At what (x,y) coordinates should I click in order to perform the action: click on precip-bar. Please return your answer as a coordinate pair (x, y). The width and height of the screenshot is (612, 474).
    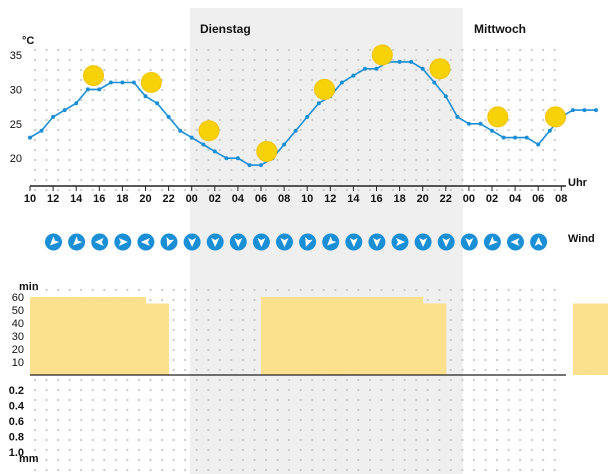
    Looking at the image, I should click on (405, 336).